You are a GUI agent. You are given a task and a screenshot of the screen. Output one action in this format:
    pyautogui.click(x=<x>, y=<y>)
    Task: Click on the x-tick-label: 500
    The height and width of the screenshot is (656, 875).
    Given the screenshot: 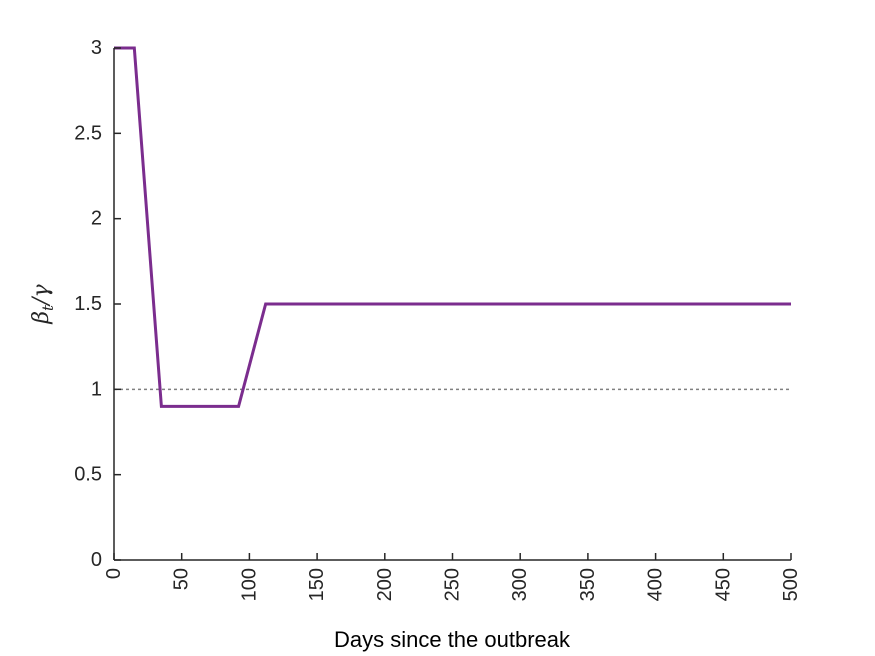 What is the action you would take?
    pyautogui.click(x=791, y=584)
    